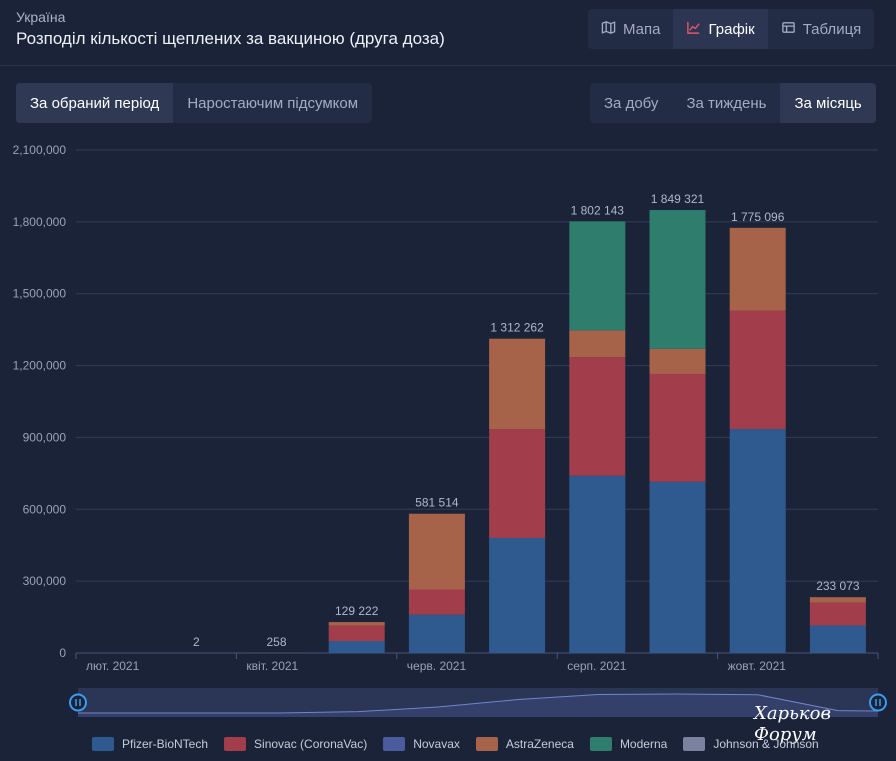 The width and height of the screenshot is (896, 761). Describe the element at coordinates (95, 103) in the screenshot. I see `tab-selected-period: За обраний період` at that location.